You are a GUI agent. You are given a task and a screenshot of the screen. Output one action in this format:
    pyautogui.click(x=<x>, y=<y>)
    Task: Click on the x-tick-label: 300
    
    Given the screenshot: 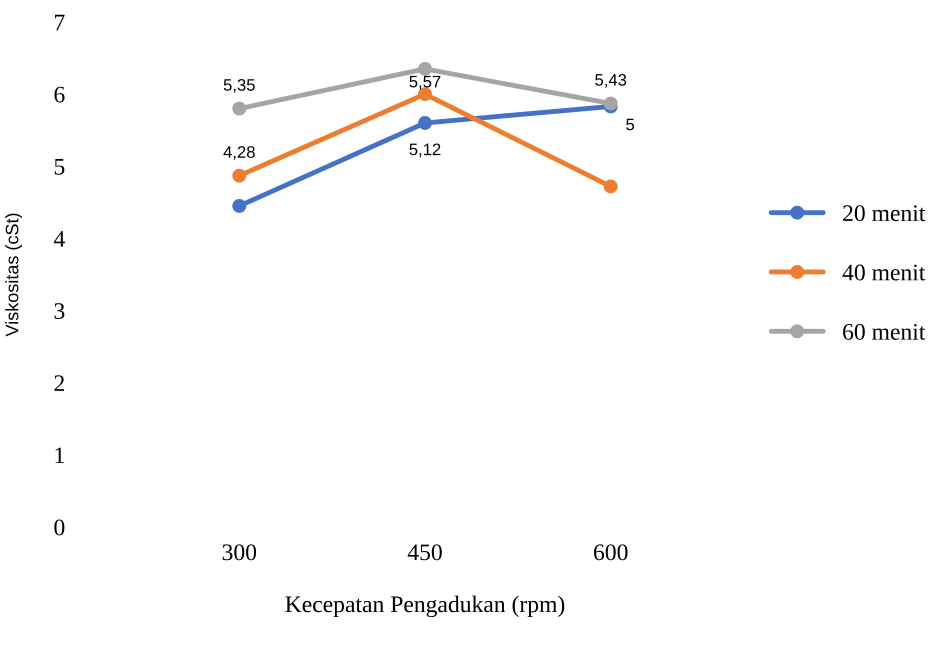 What is the action you would take?
    pyautogui.click(x=239, y=552)
    